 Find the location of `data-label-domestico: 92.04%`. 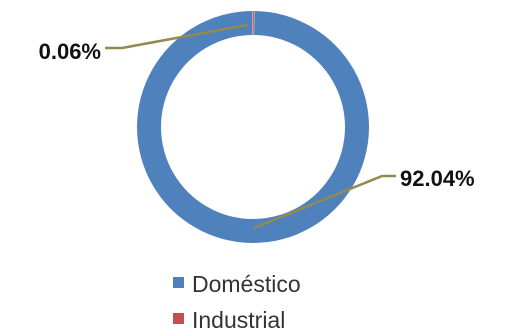

data-label-domestico: 92.04% is located at coordinates (437, 178).